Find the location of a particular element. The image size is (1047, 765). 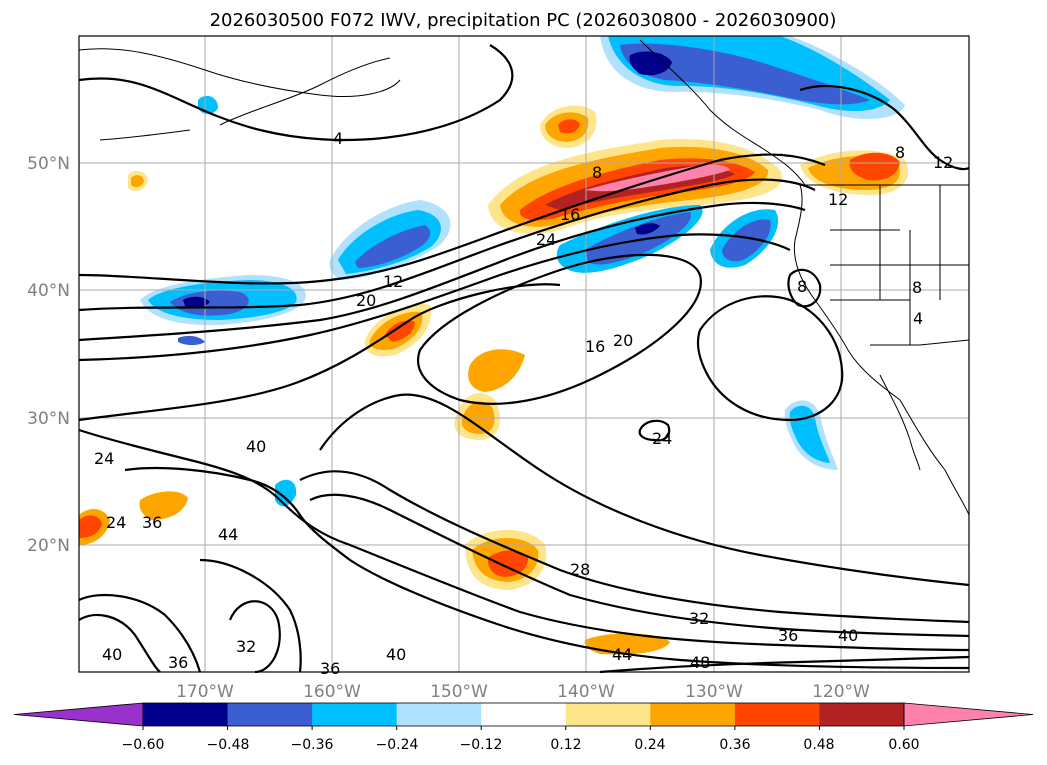

precip-neg-east-1-core is located at coordinates (746, 240).